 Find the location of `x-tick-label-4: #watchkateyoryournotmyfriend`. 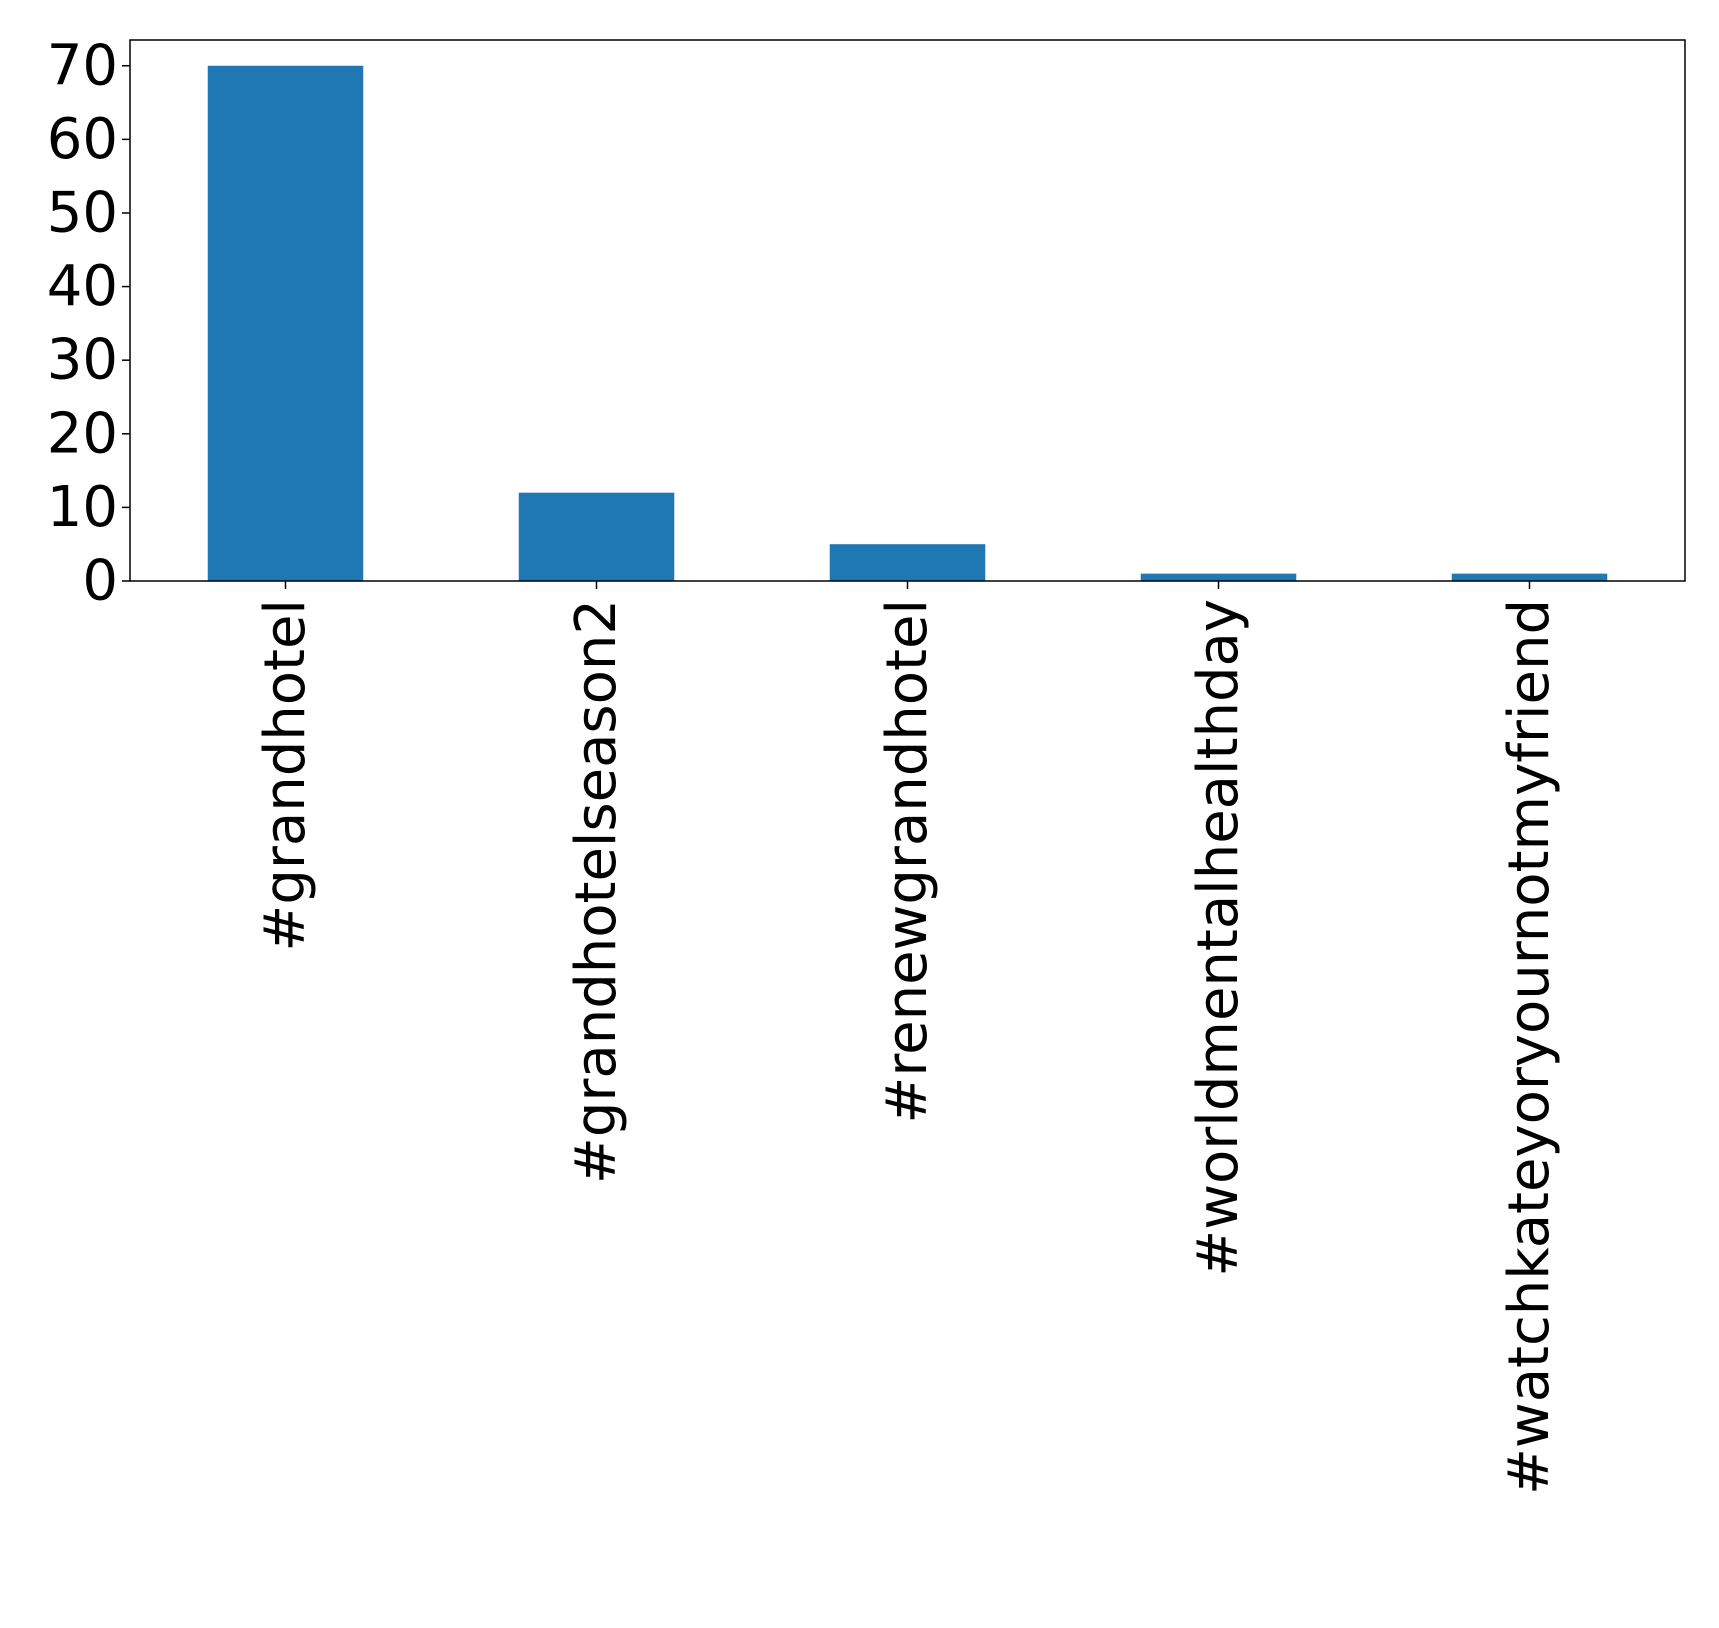

x-tick-label-4: #watchkateyoryournotmyfriend is located at coordinates (1529, 1047).